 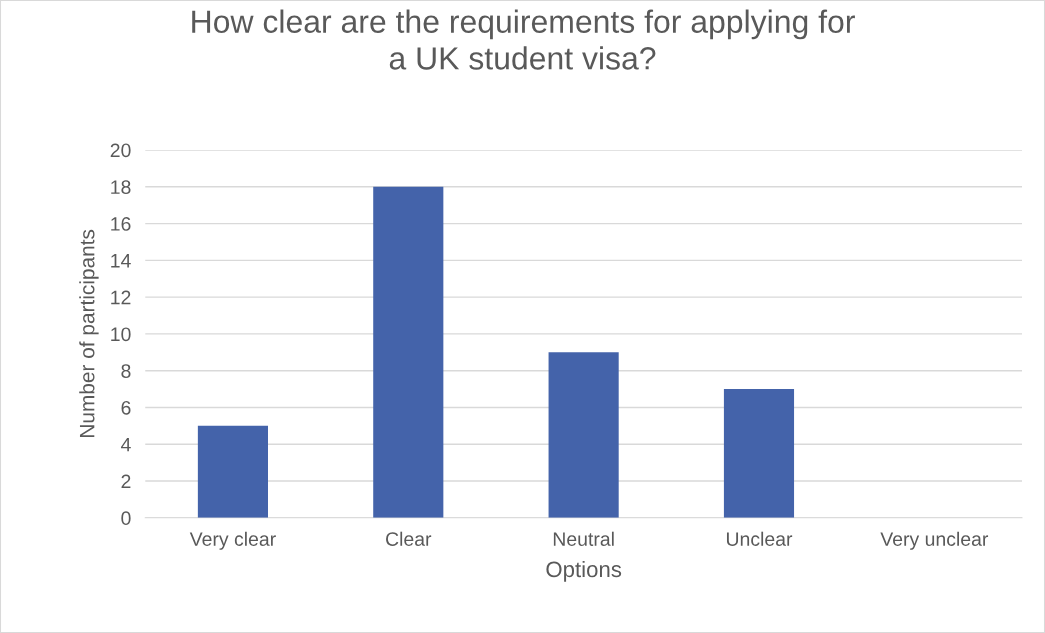 What do you see at coordinates (121, 334) in the screenshot?
I see `y-tick-label: 10` at bounding box center [121, 334].